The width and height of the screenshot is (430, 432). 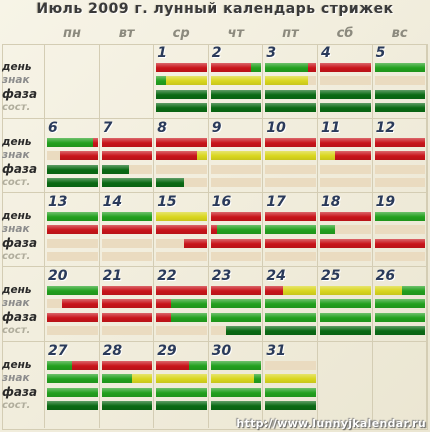 I want to click on weekday-header-5: сб, so click(x=345, y=33).